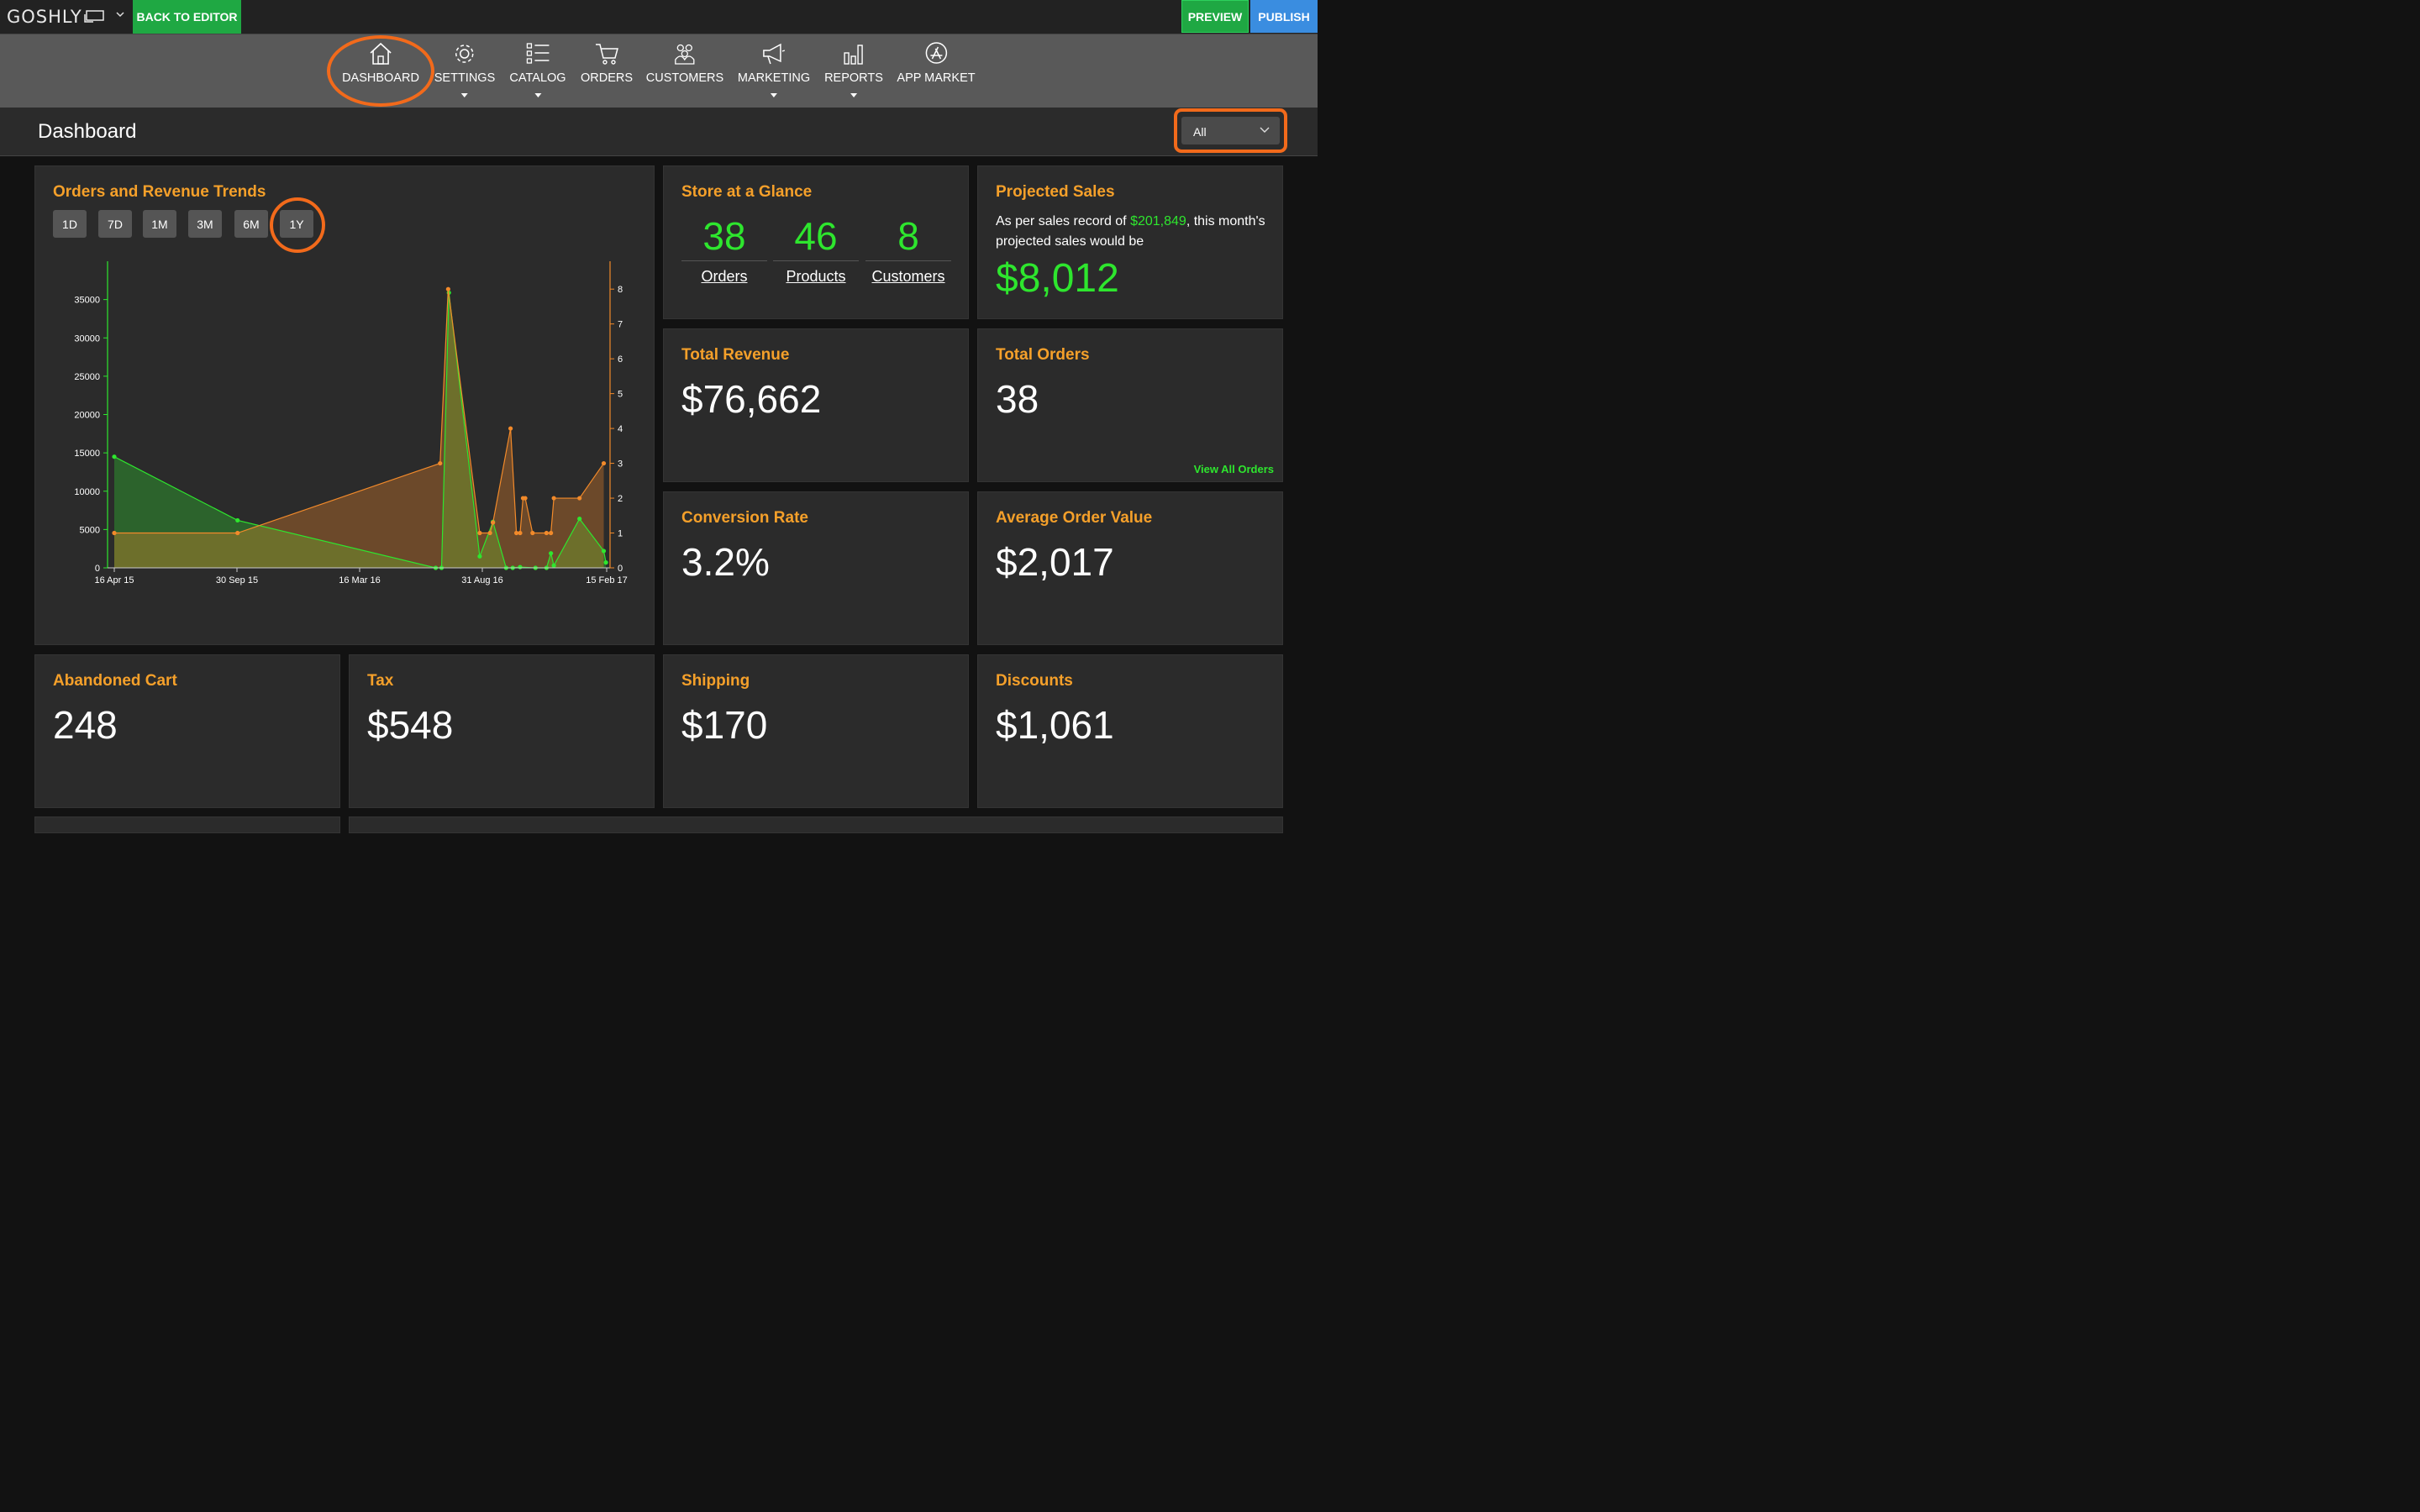  What do you see at coordinates (620, 290) in the screenshot?
I see `right-tick-label: 8` at bounding box center [620, 290].